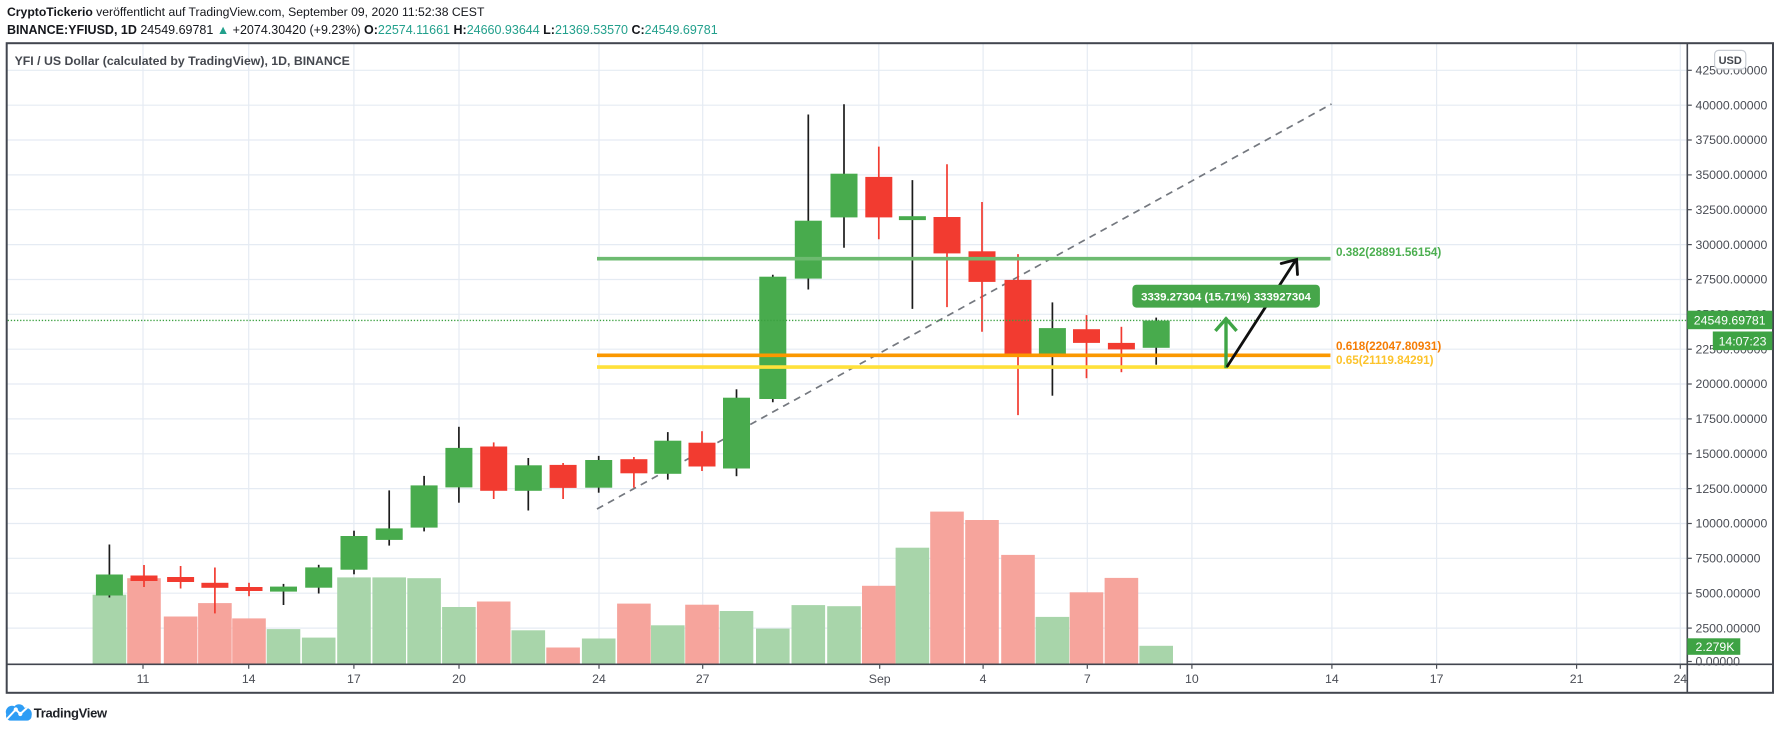  What do you see at coordinates (983, 679) in the screenshot?
I see `svg-text: 4` at bounding box center [983, 679].